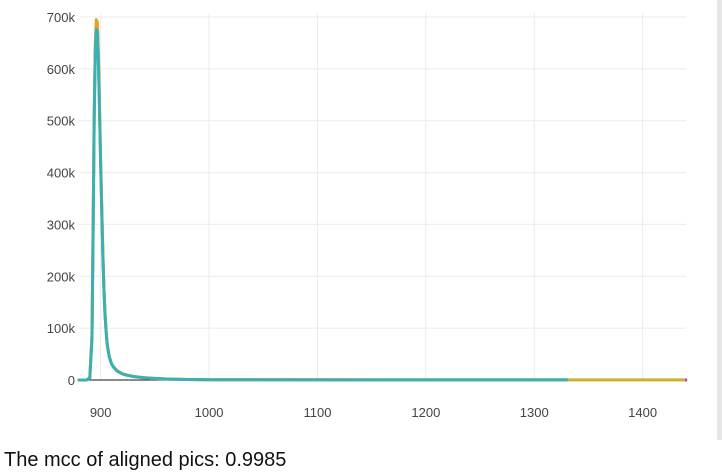  What do you see at coordinates (61, 276) in the screenshot?
I see `y-tick-label: 200k` at bounding box center [61, 276].